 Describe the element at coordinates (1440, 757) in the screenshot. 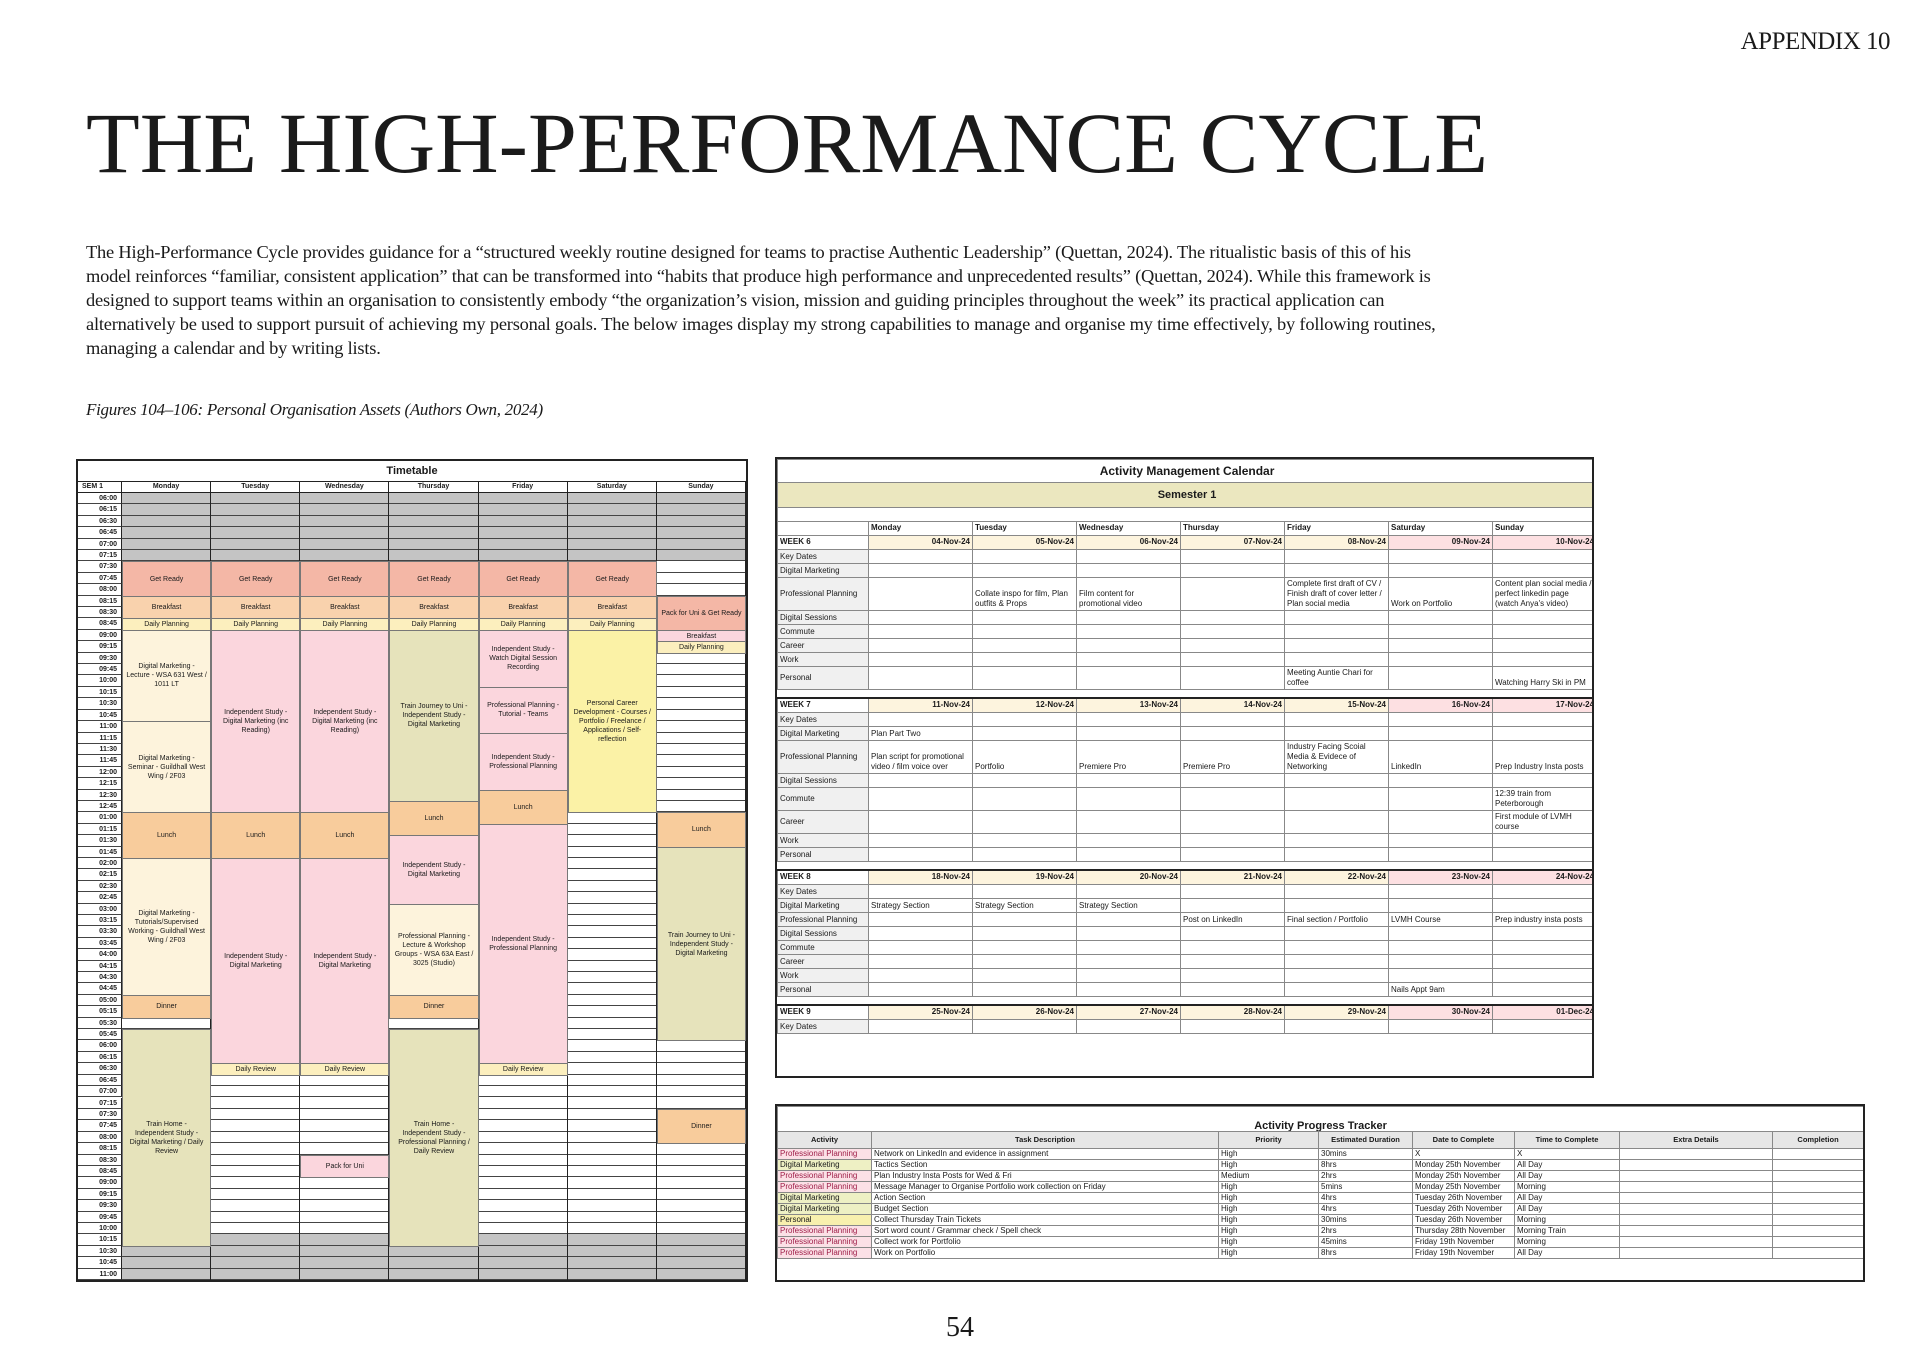

I see `calendar-cell: LinkedIn` at that location.